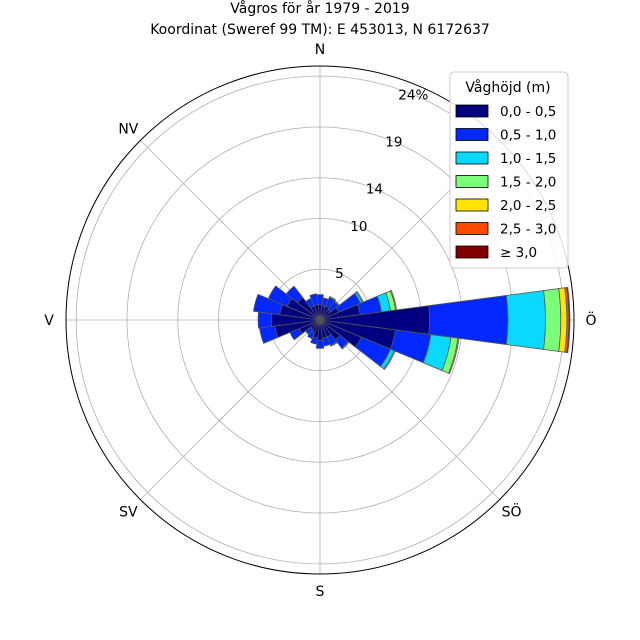 This screenshot has width=640, height=640. What do you see at coordinates (528, 183) in the screenshot?
I see `legend-label: 1,5 - 2,0` at bounding box center [528, 183].